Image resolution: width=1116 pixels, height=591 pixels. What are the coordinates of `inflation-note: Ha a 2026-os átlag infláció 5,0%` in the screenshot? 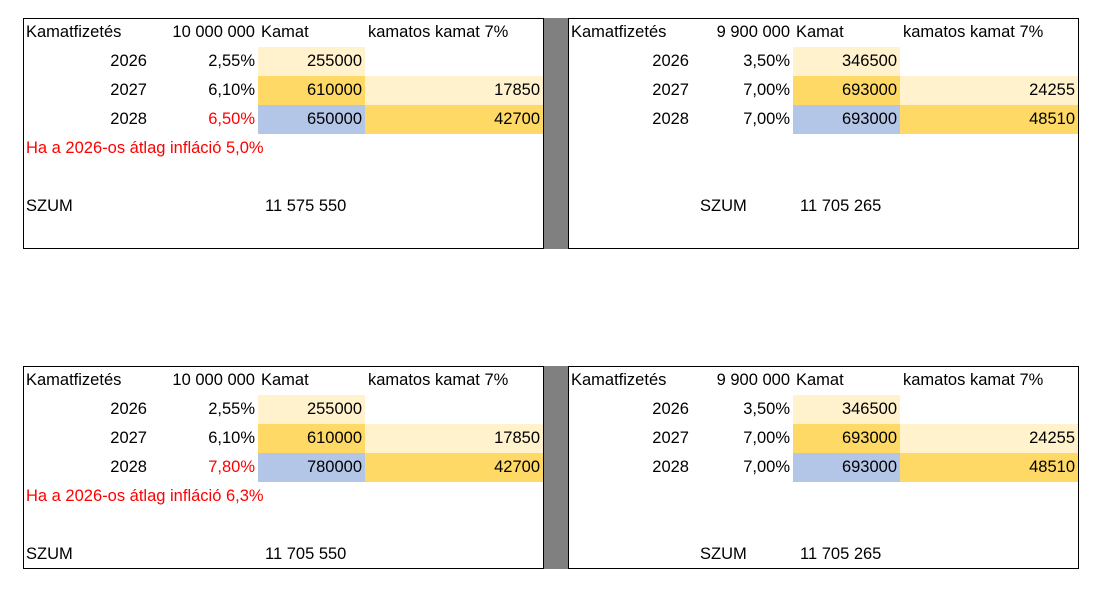 It's located at (145, 148).